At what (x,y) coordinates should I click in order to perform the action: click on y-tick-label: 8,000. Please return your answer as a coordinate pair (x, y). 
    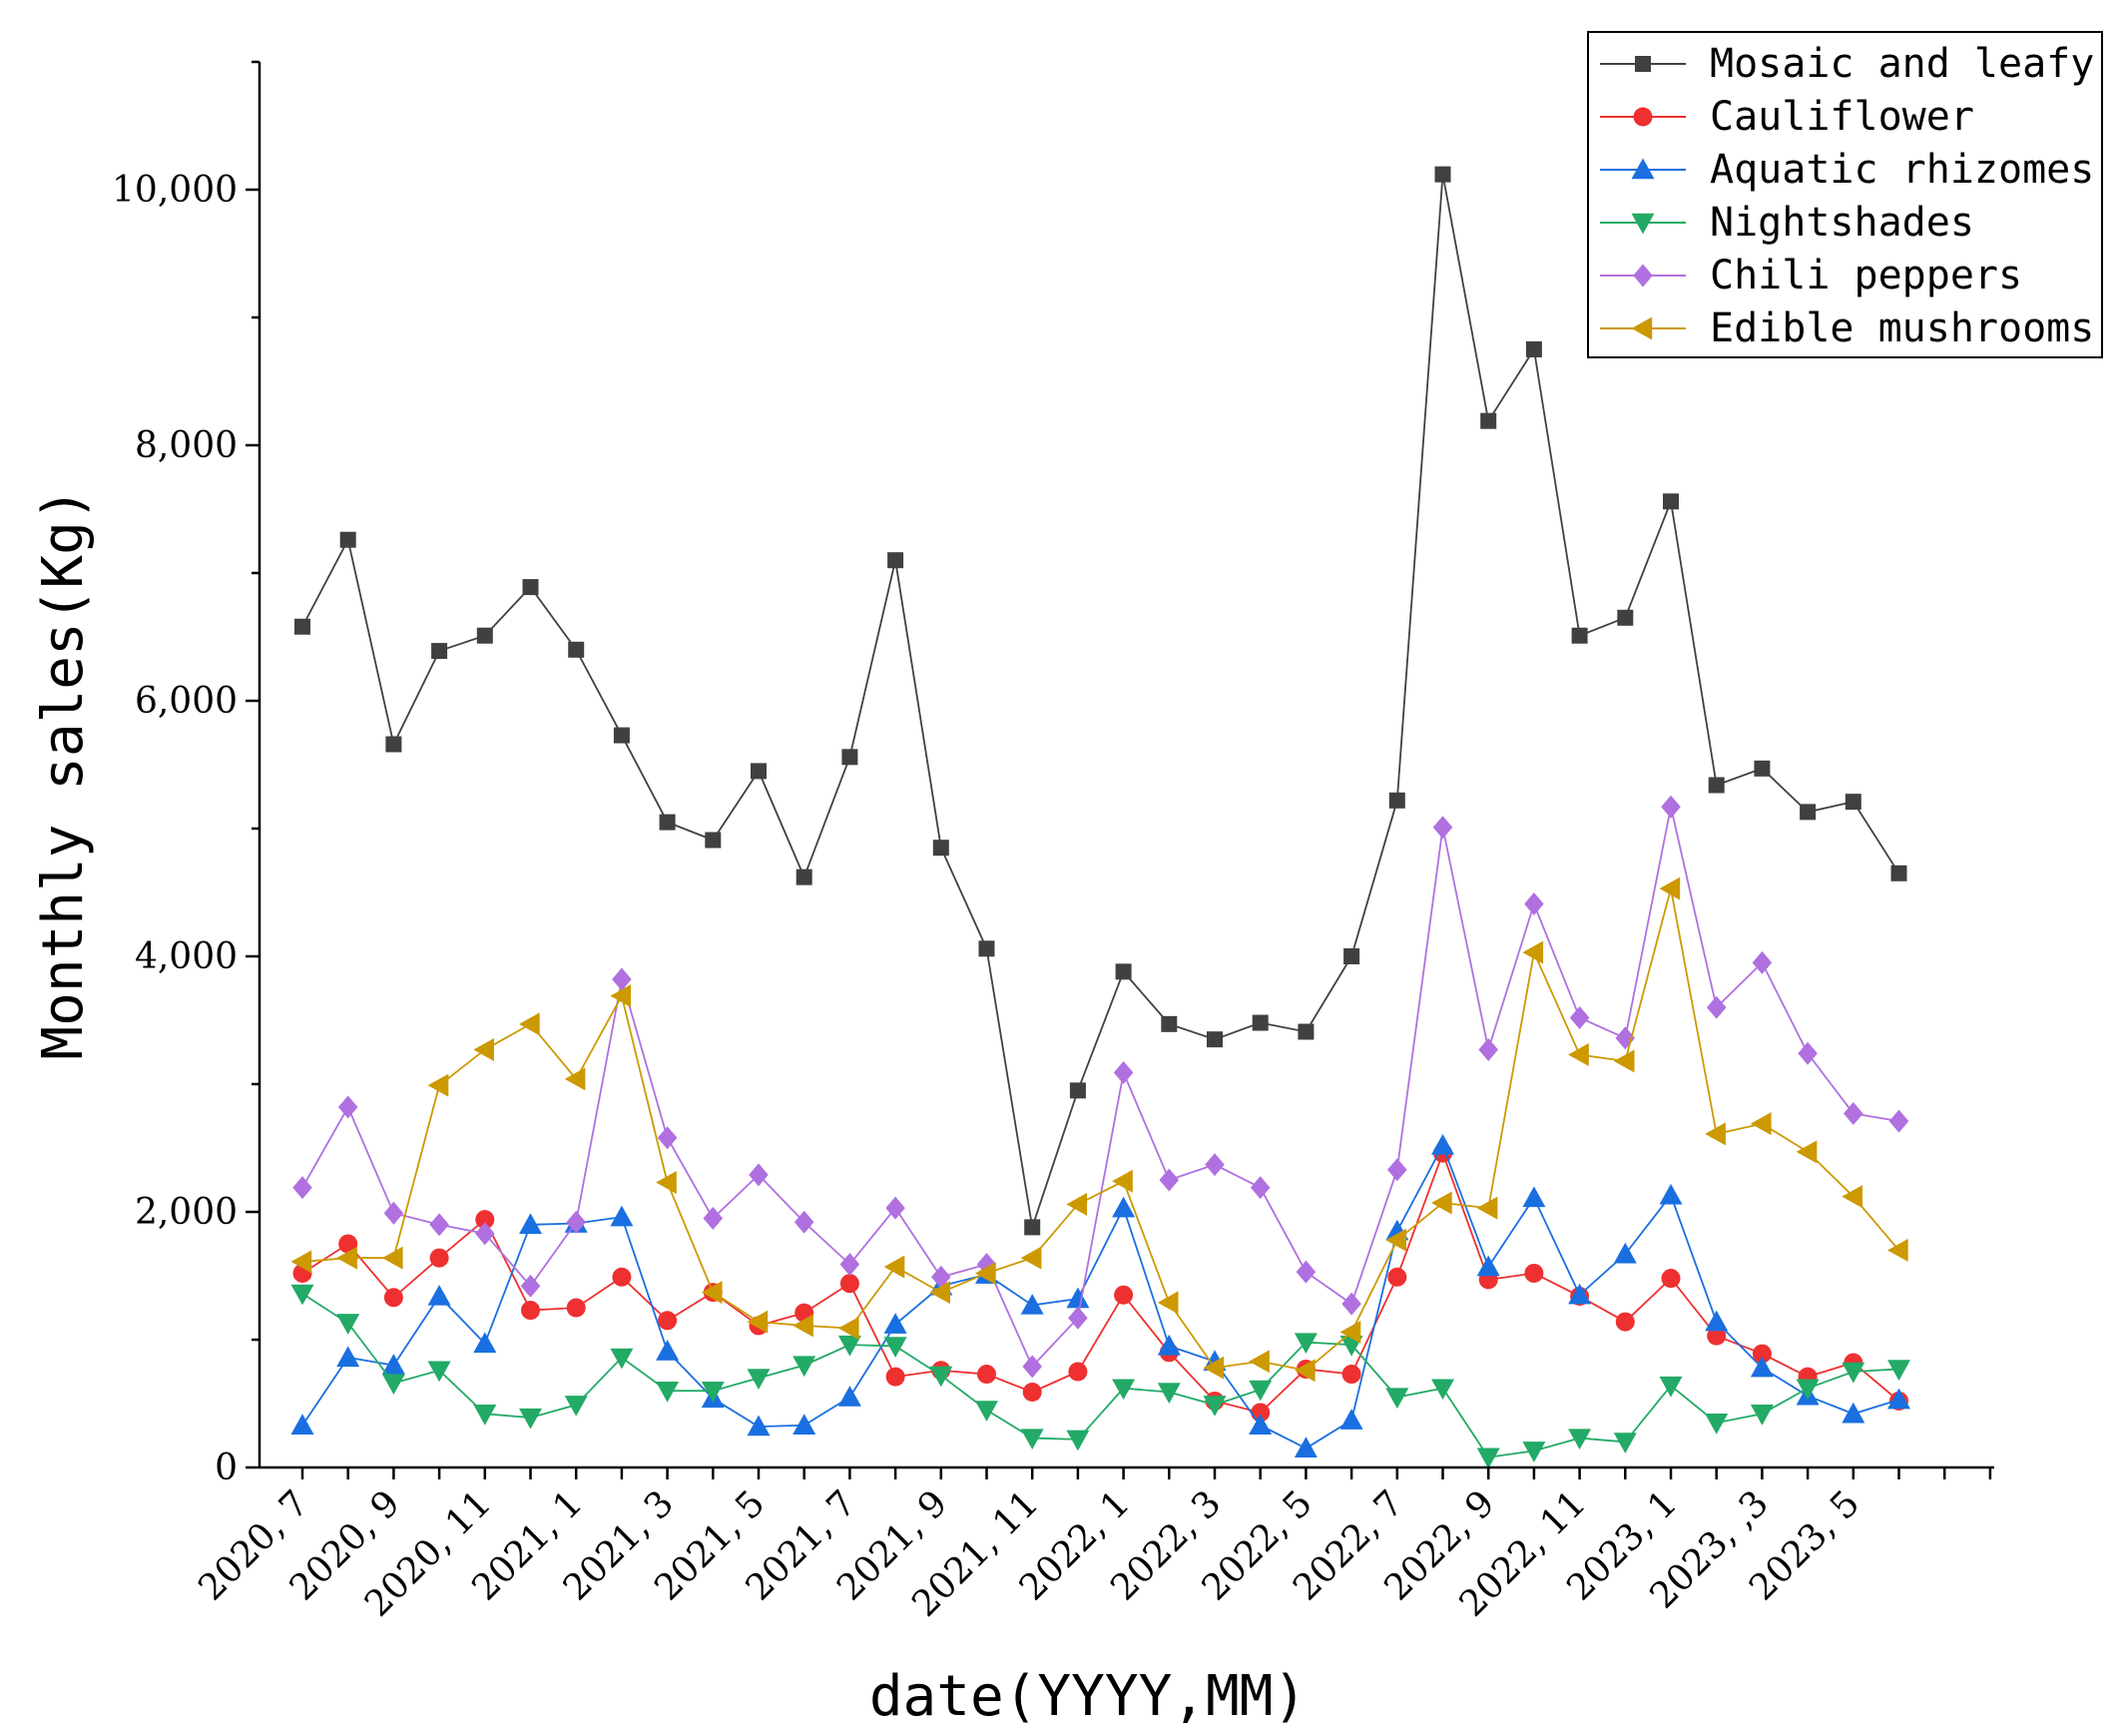
    Looking at the image, I should click on (186, 445).